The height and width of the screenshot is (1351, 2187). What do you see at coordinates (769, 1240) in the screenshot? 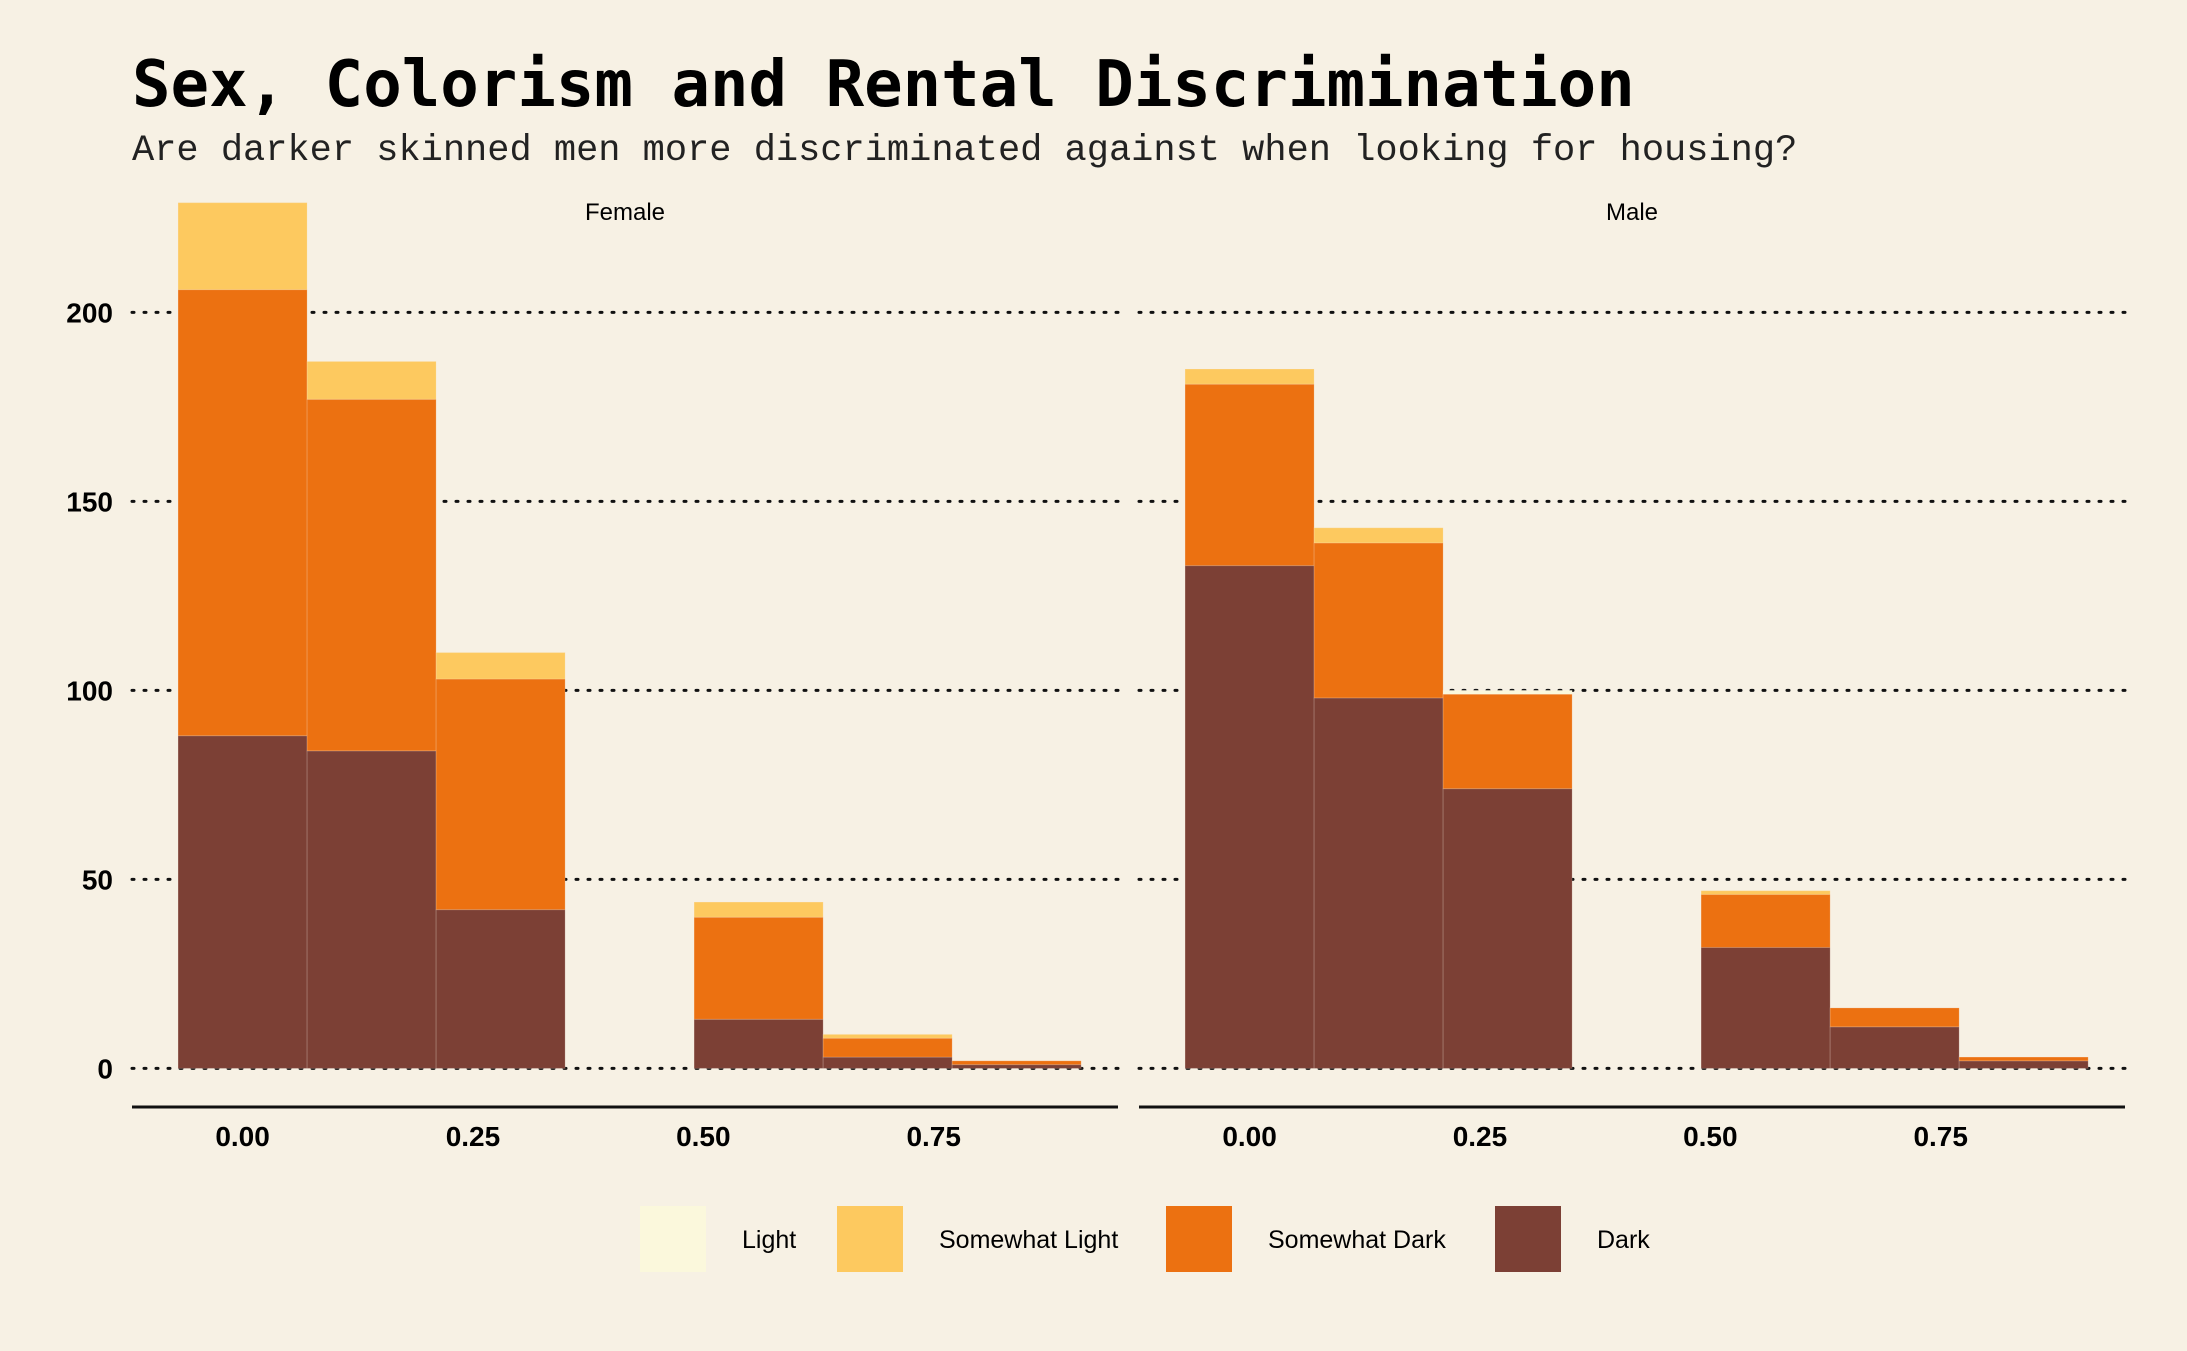
I see `legend-label: Light` at bounding box center [769, 1240].